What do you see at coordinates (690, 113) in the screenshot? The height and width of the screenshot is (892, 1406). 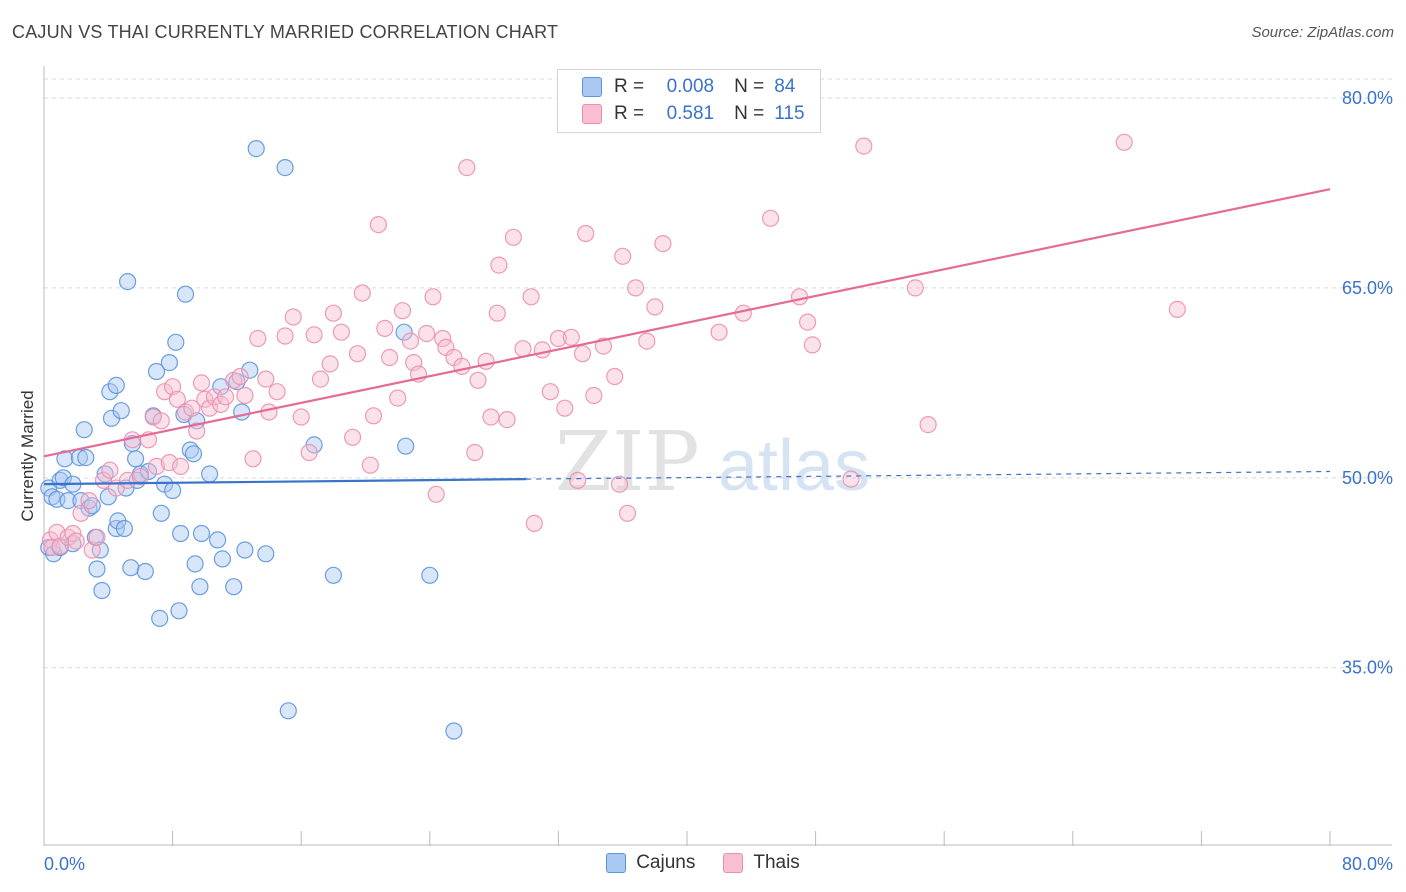 I see `thai-r-value: 0.581` at bounding box center [690, 113].